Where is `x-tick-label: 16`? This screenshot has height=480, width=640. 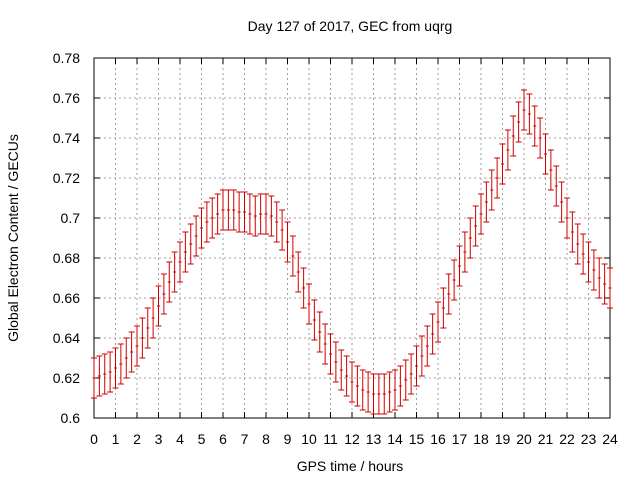 x-tick-label: 16 is located at coordinates (438, 439).